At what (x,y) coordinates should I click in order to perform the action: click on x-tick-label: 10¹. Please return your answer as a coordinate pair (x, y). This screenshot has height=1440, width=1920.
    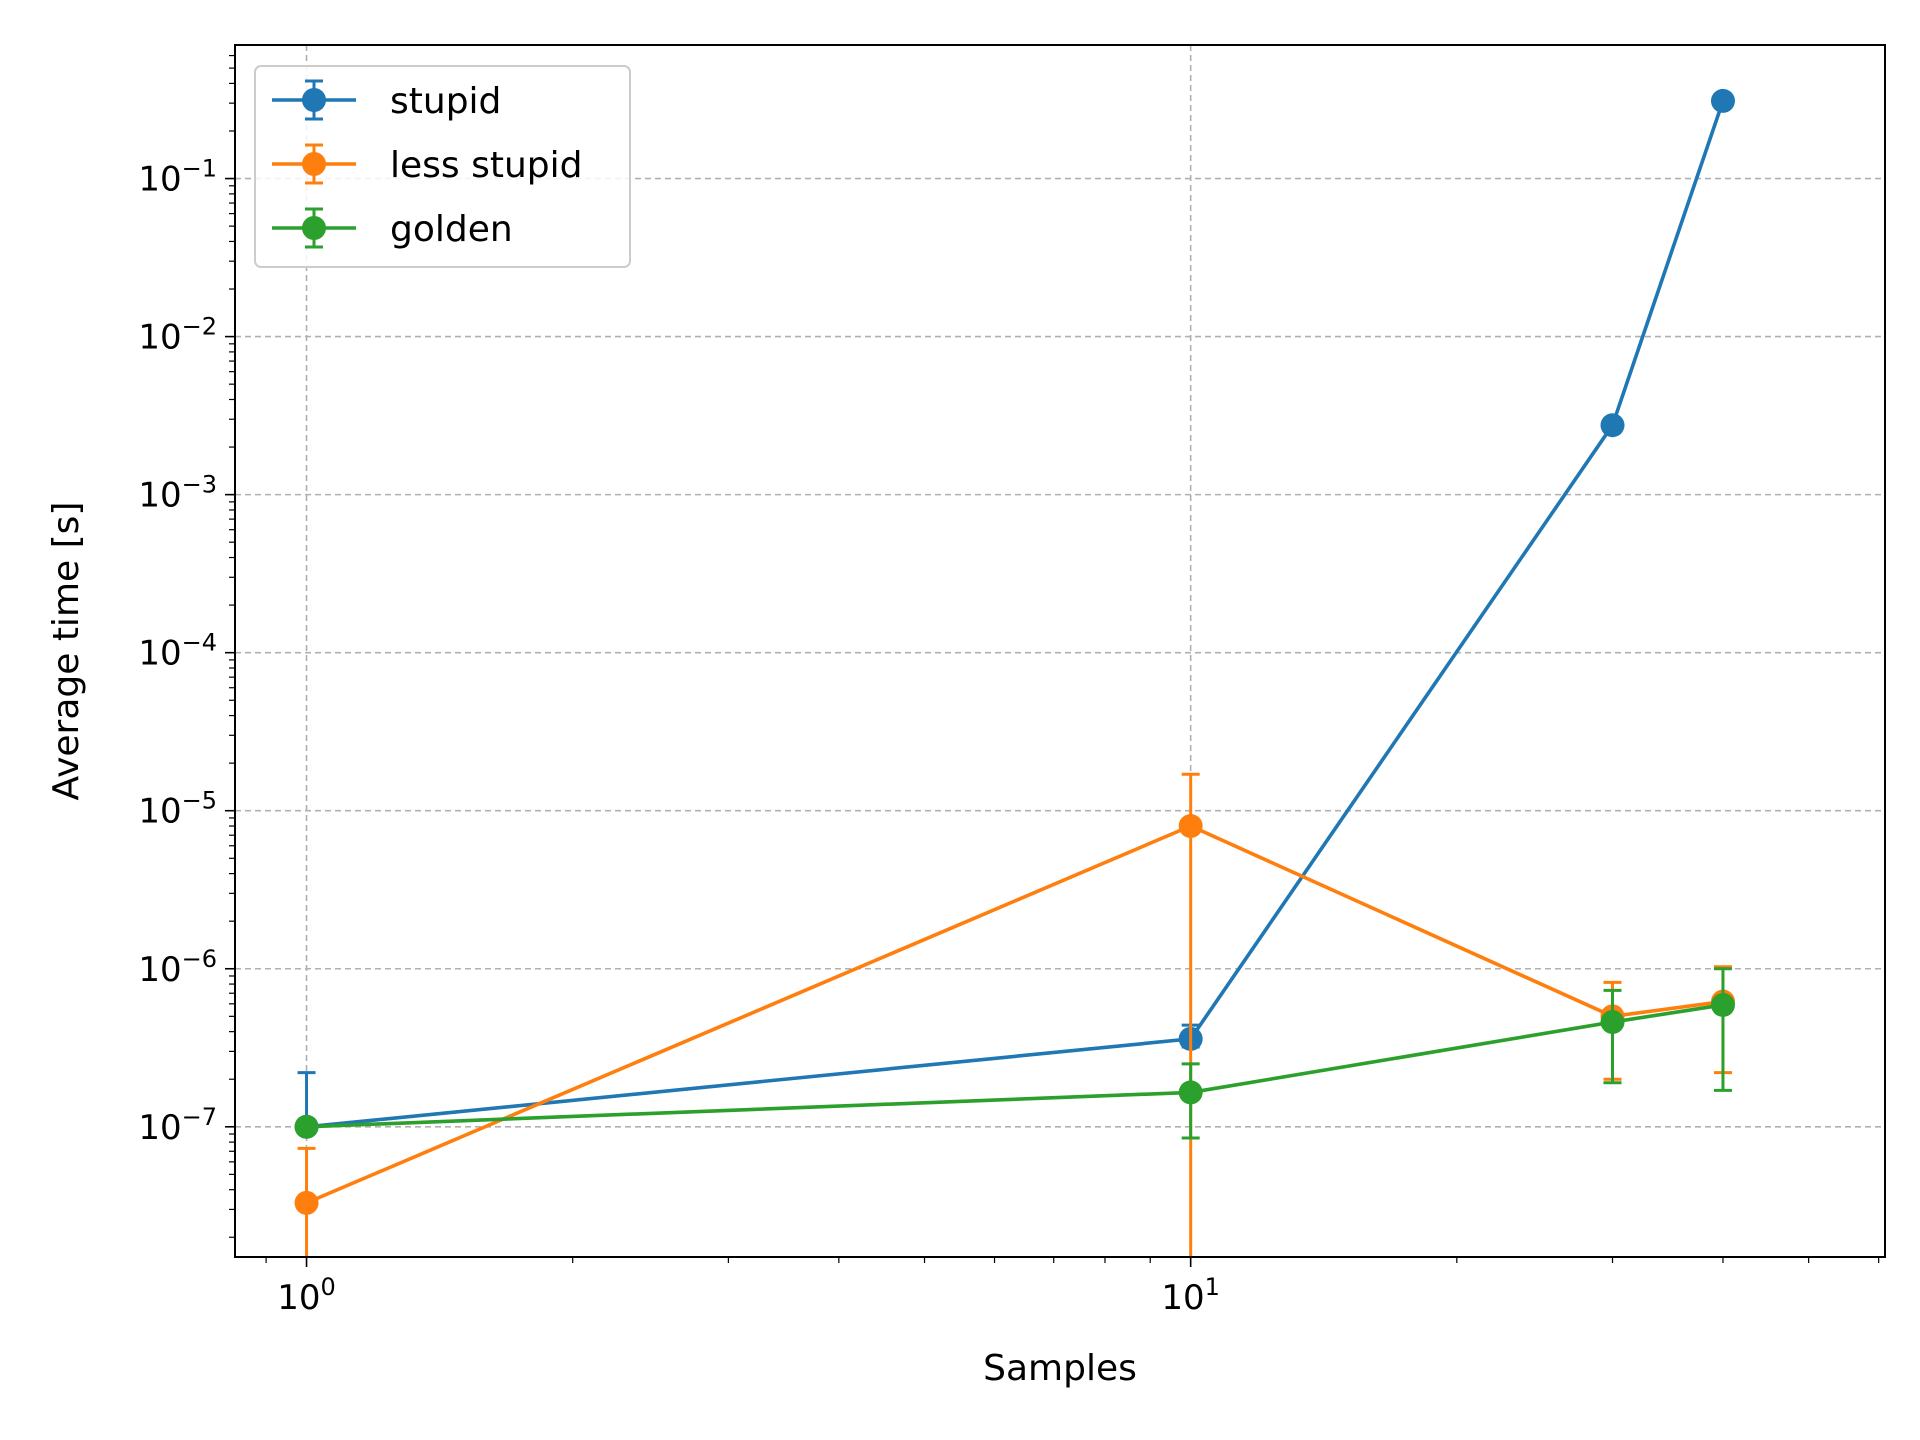
    Looking at the image, I should click on (1190, 1295).